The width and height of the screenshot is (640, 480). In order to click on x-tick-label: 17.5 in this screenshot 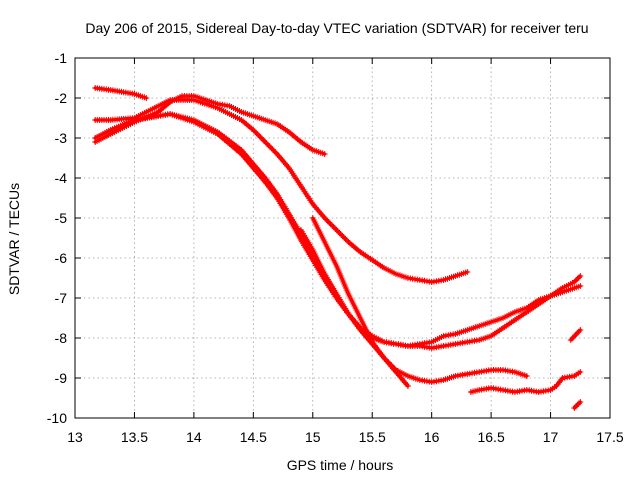, I will do `click(609, 437)`.